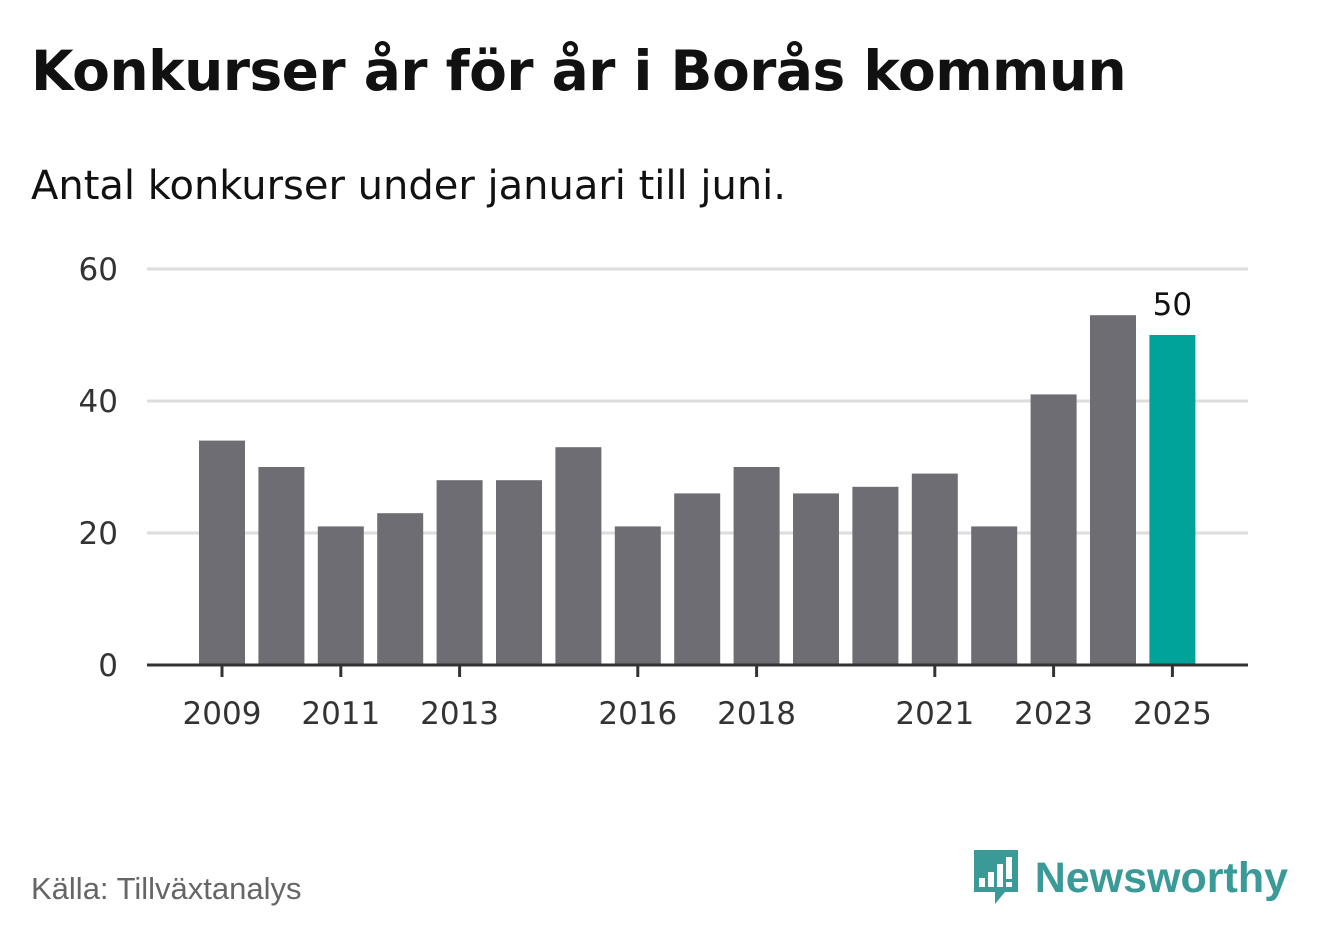  What do you see at coordinates (222, 552) in the screenshot?
I see `bar-2009` at bounding box center [222, 552].